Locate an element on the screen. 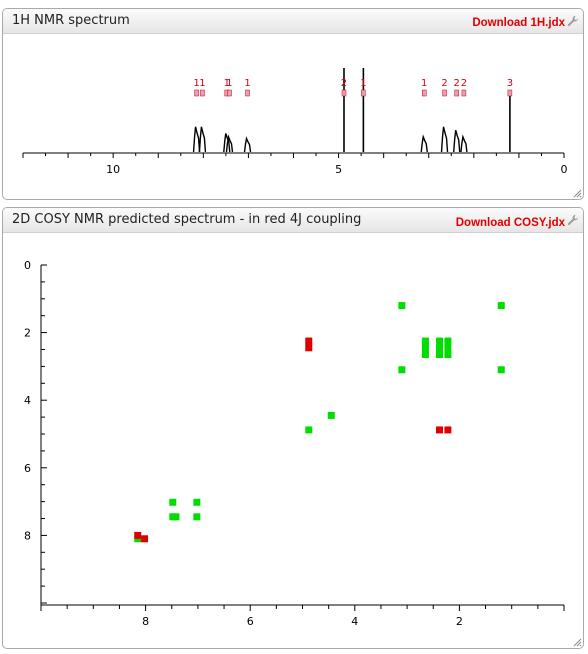 The height and width of the screenshot is (654, 588). panel-title: 1H NMR spectrum is located at coordinates (71, 20).